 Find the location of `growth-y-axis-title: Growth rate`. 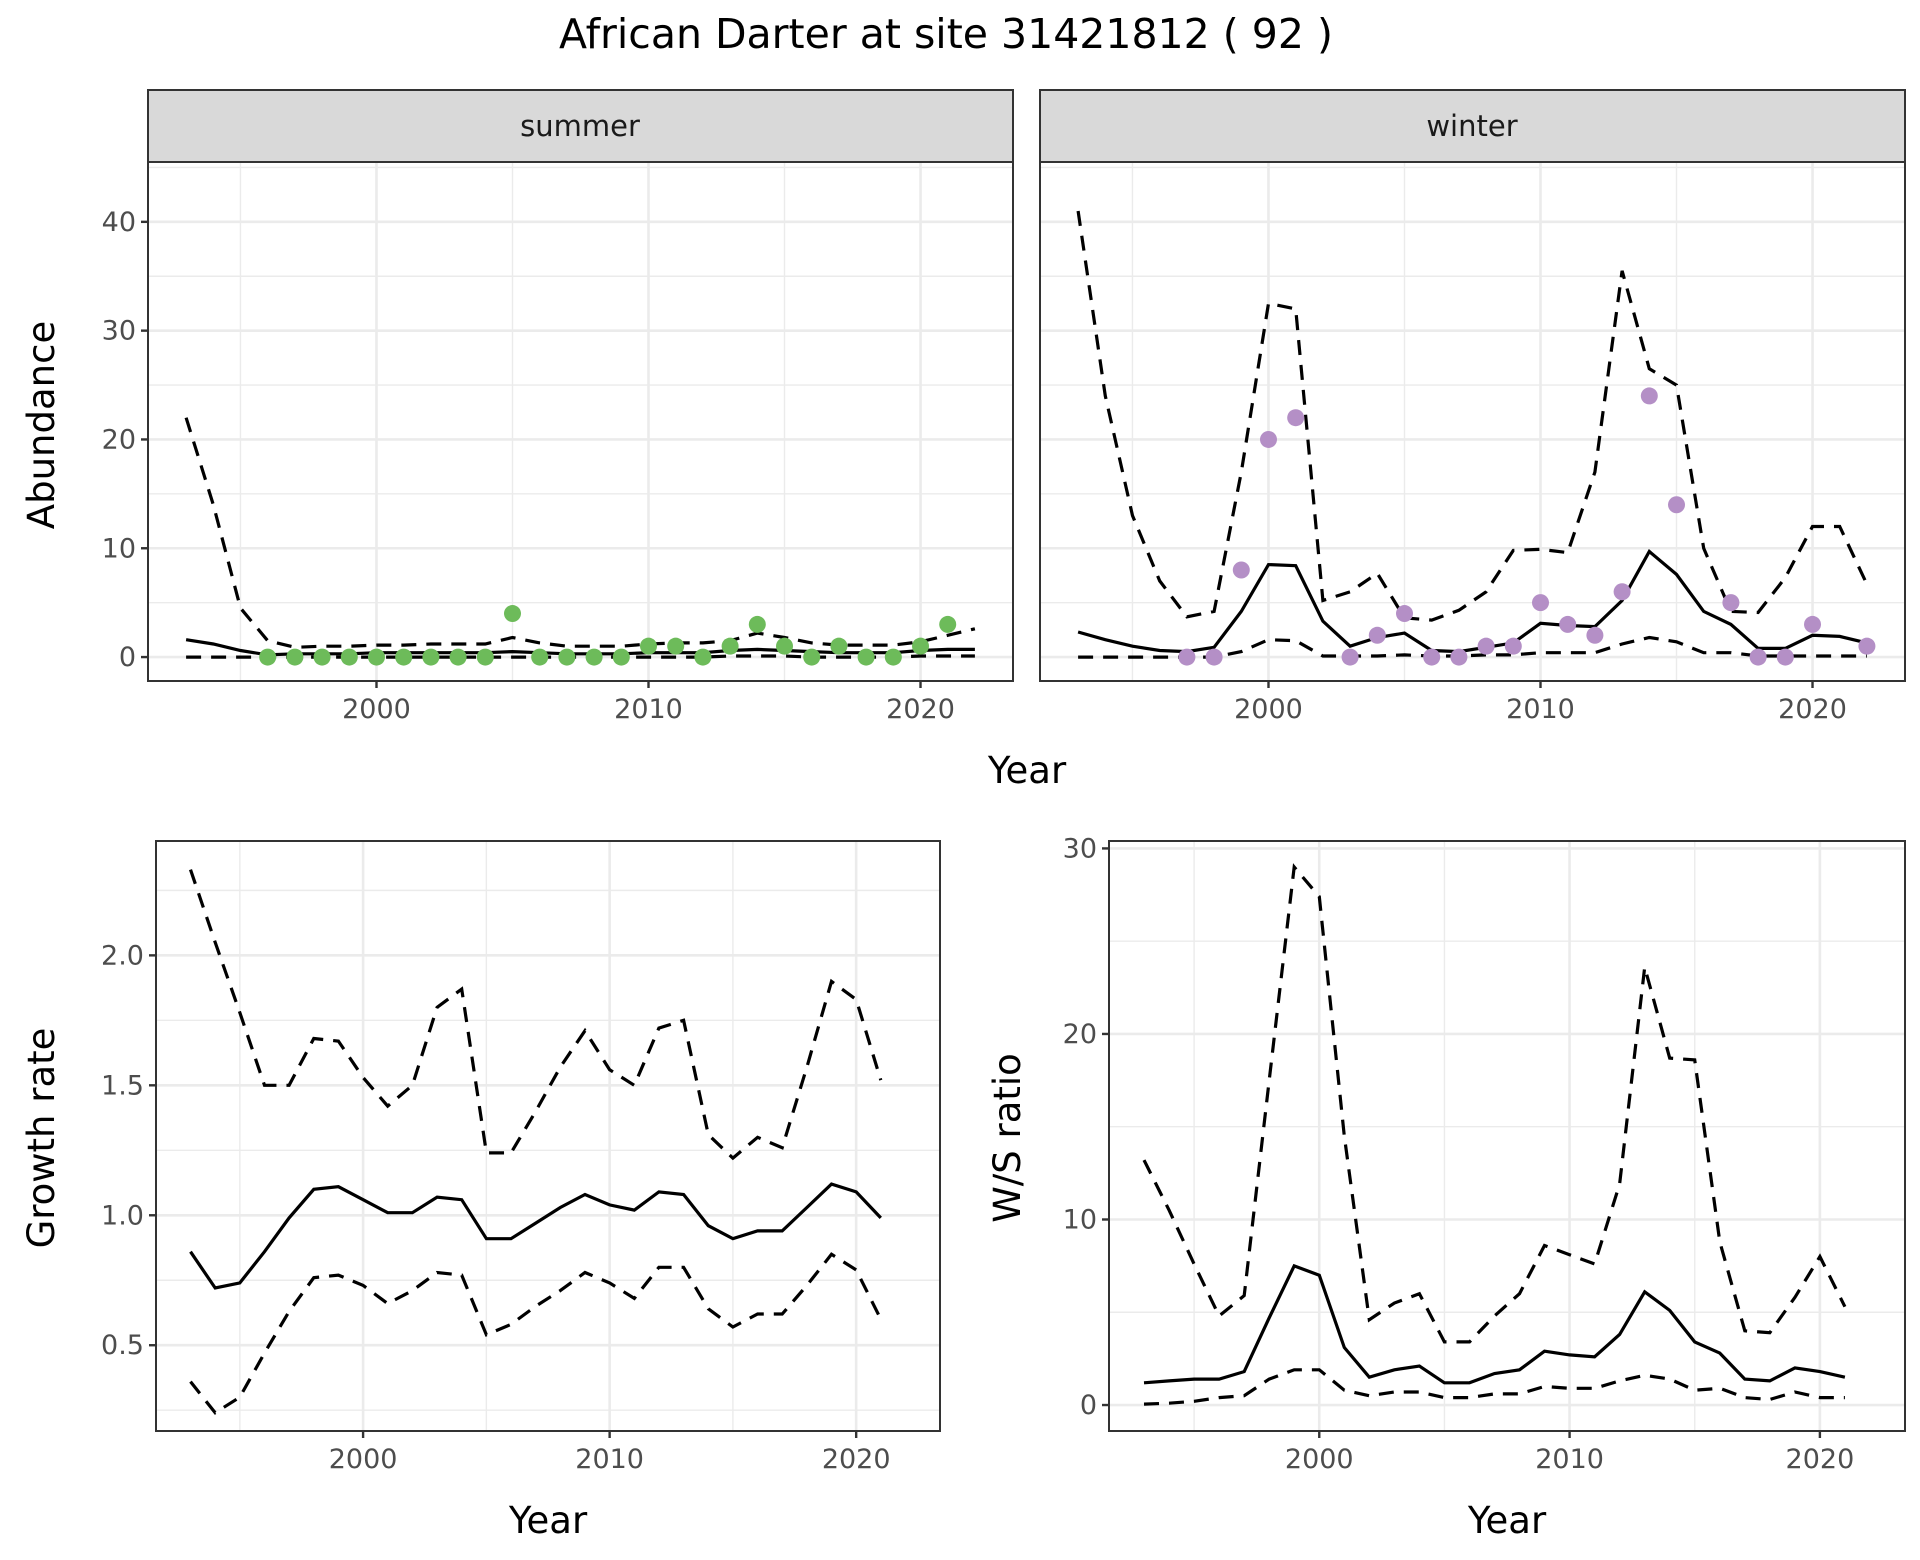

growth-y-axis-title: Growth rate is located at coordinates (41, 1138).